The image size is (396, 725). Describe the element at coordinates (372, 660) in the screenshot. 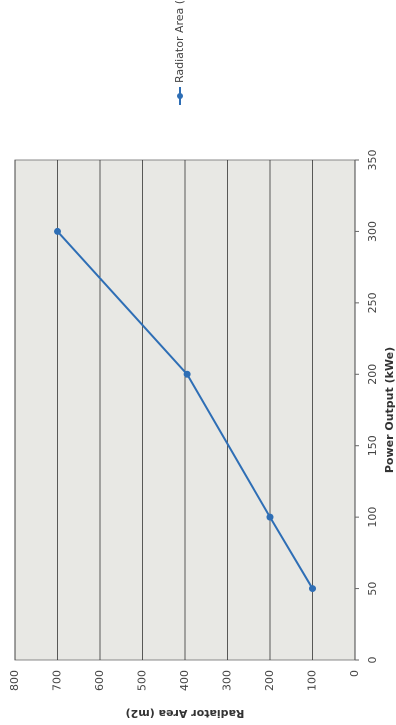

I see `x-tick-label: 0` at that location.